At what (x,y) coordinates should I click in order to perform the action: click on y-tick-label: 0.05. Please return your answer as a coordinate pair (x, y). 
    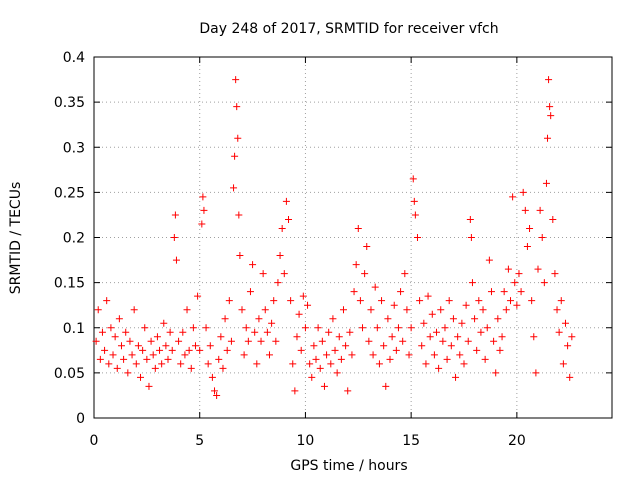
    Looking at the image, I should click on (69, 374).